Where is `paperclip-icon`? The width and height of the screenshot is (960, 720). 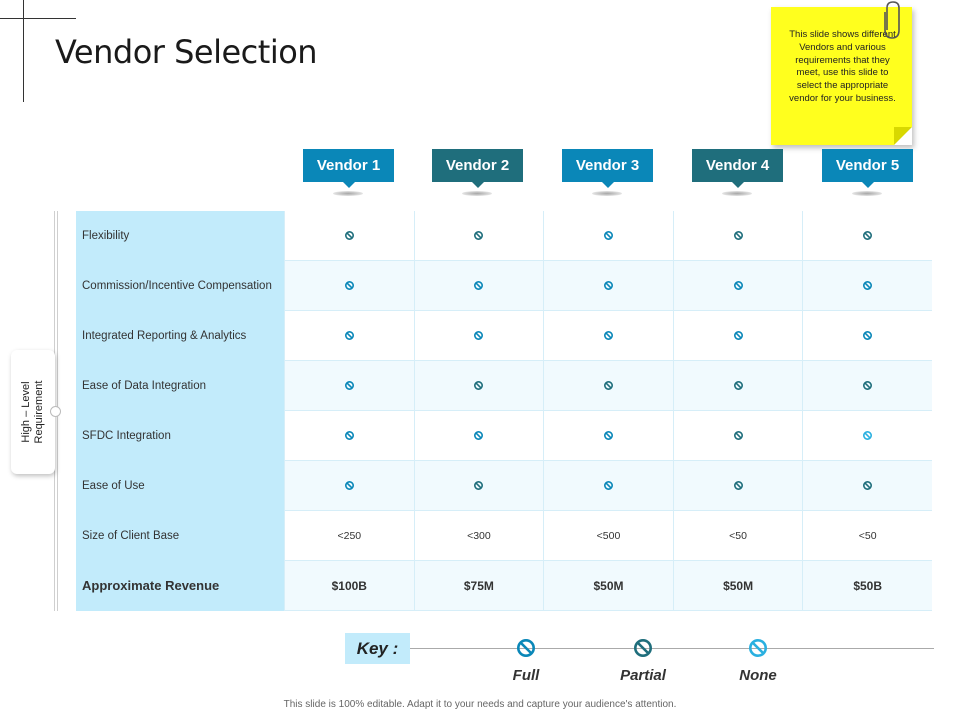 paperclip-icon is located at coordinates (892, 20).